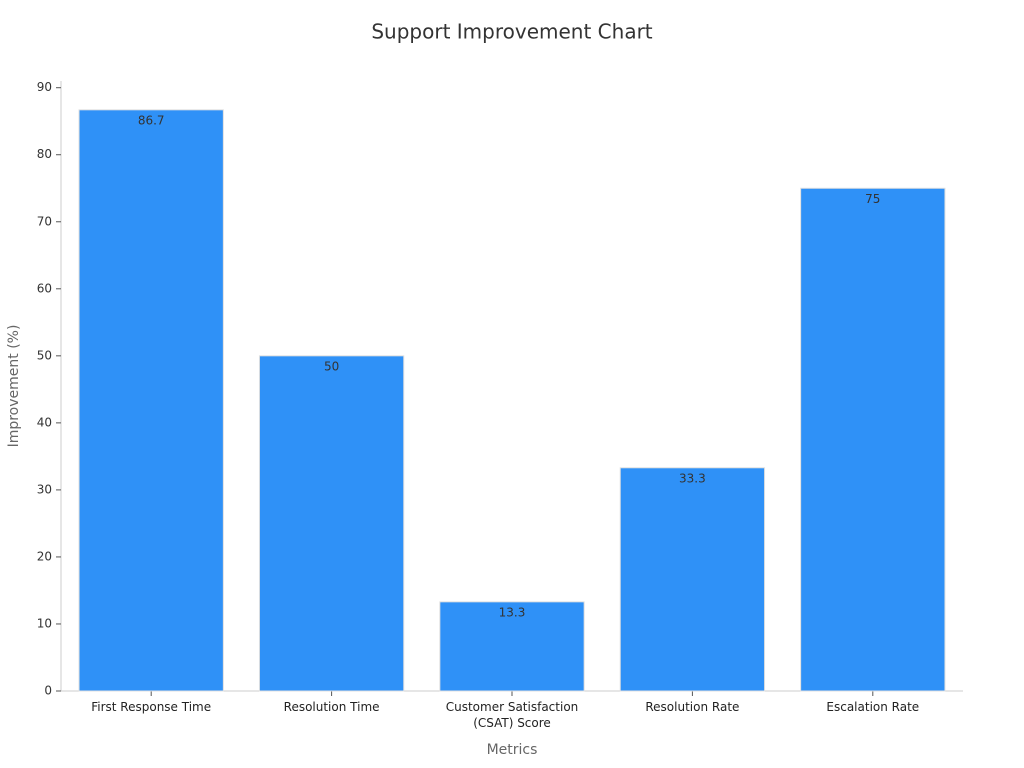 The width and height of the screenshot is (1024, 768). What do you see at coordinates (14, 386) in the screenshot?
I see `y-axis-label: Improvement (%)` at bounding box center [14, 386].